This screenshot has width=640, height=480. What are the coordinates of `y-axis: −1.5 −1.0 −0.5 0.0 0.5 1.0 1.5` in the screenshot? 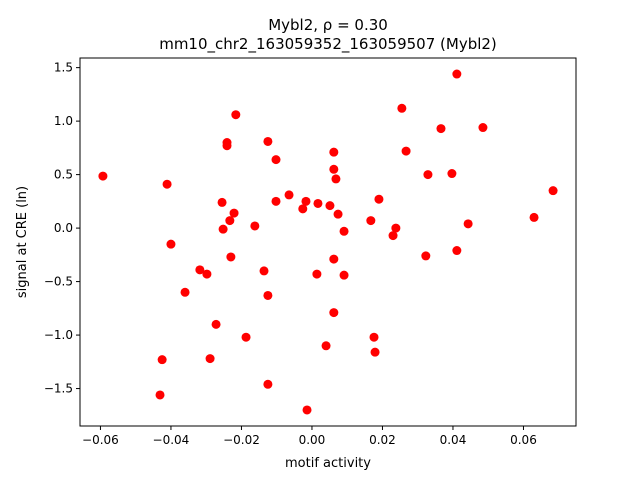 It's located at (62, 228).